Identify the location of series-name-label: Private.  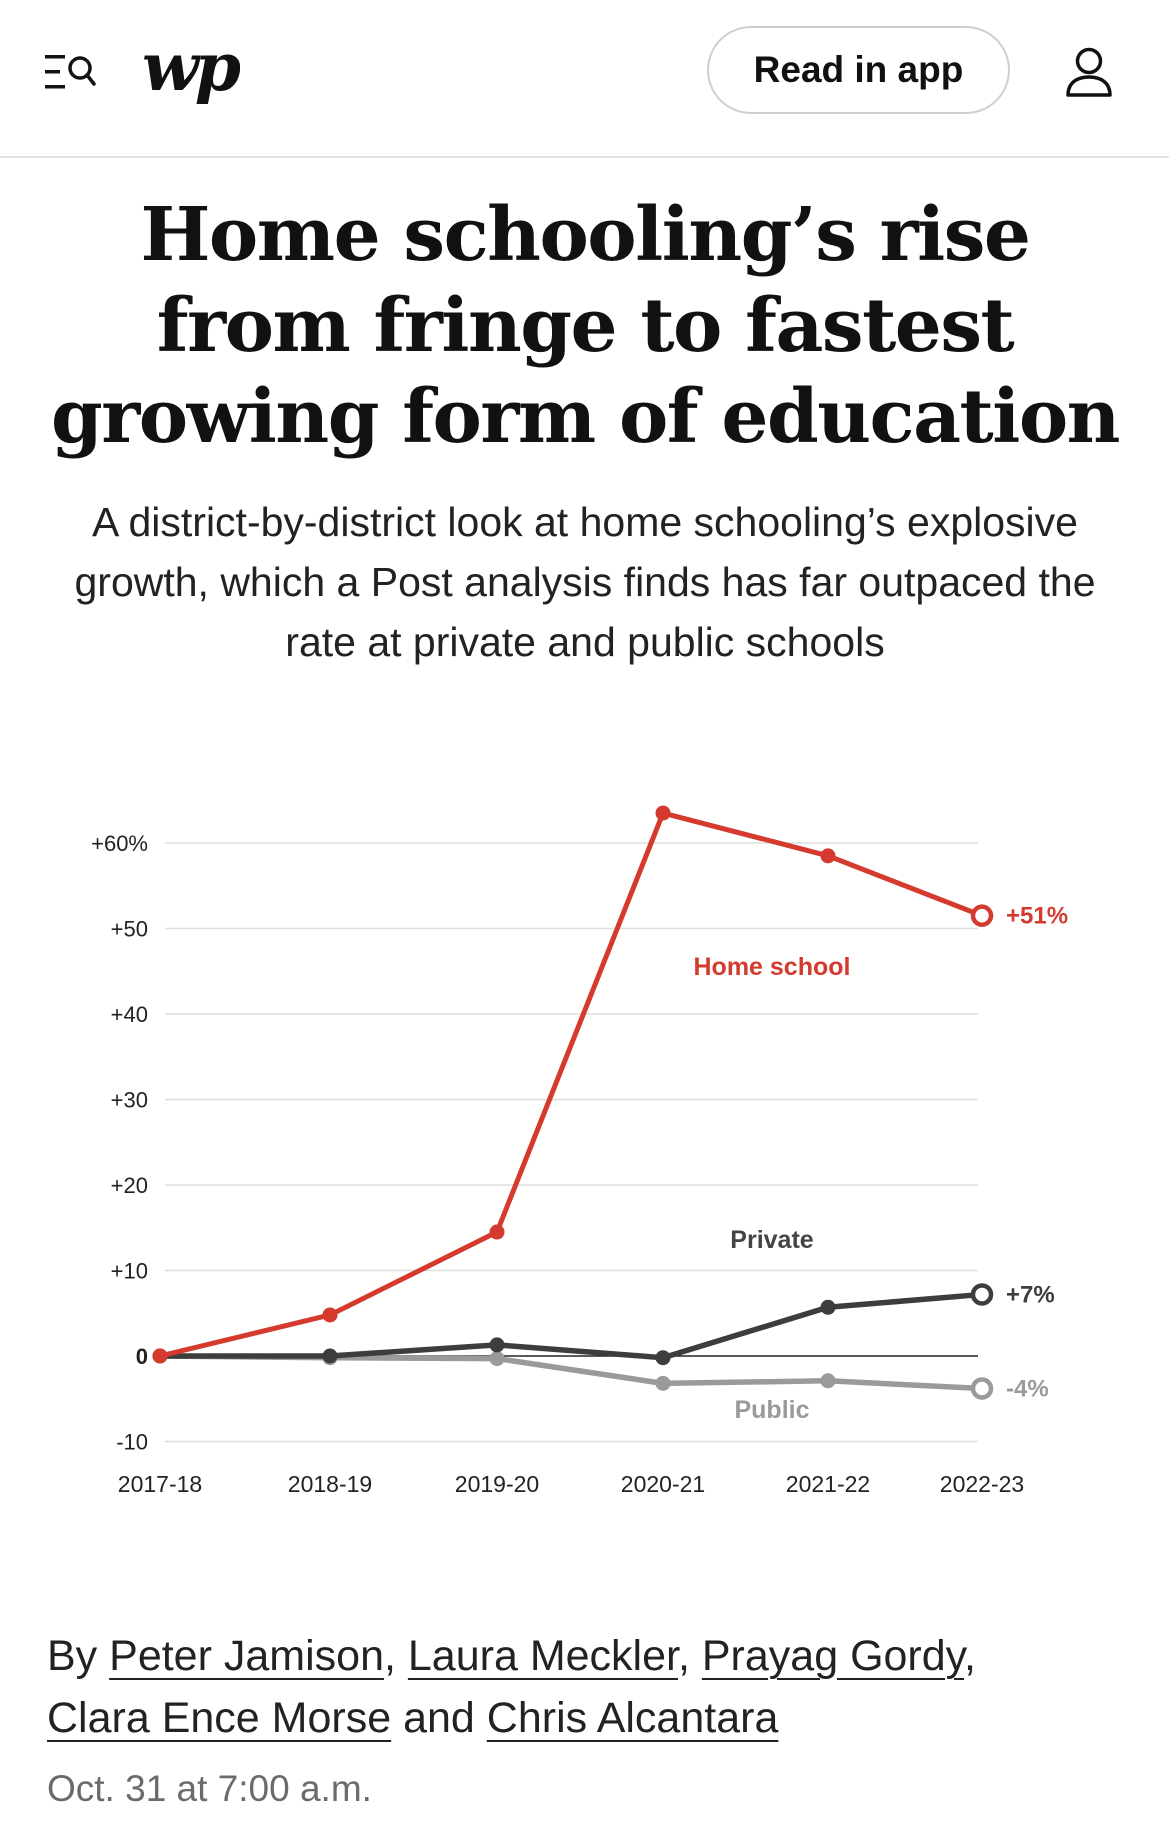
(771, 1240).